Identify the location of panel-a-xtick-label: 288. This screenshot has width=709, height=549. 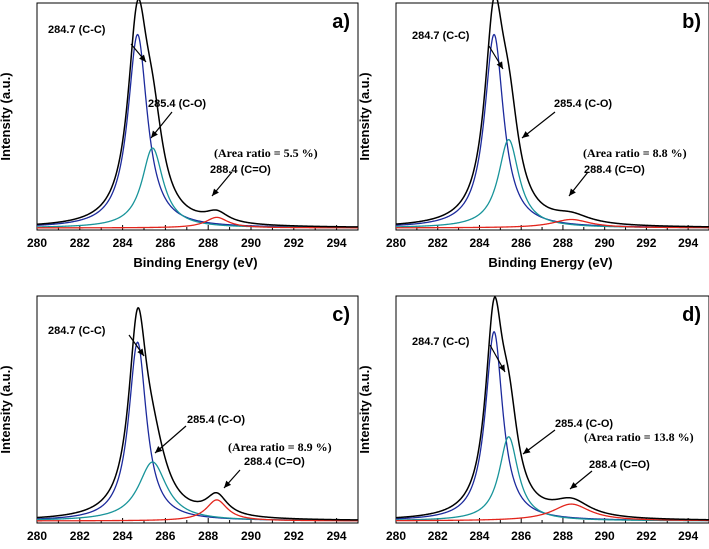
(208, 243).